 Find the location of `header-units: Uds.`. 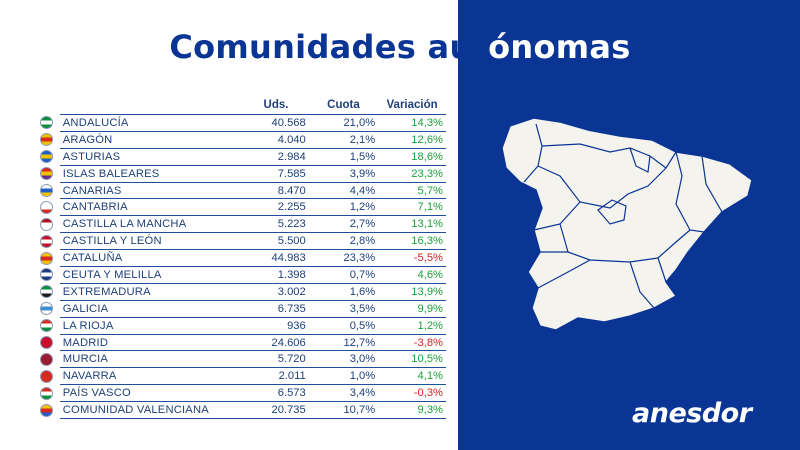

header-units: Uds. is located at coordinates (276, 105).